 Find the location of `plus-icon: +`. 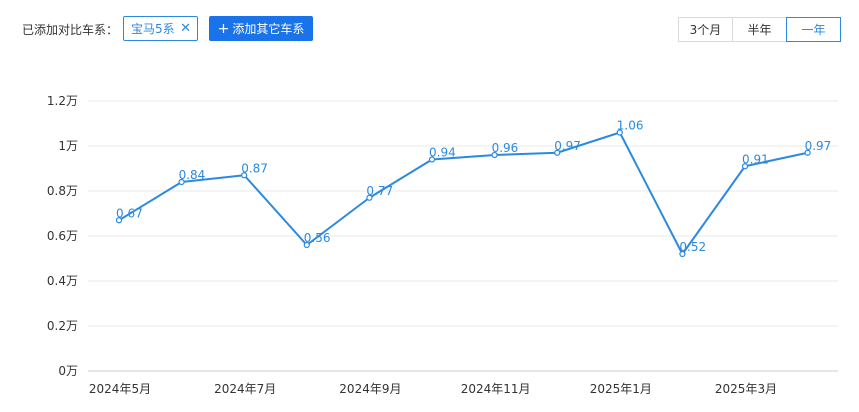

plus-icon: + is located at coordinates (223, 28).